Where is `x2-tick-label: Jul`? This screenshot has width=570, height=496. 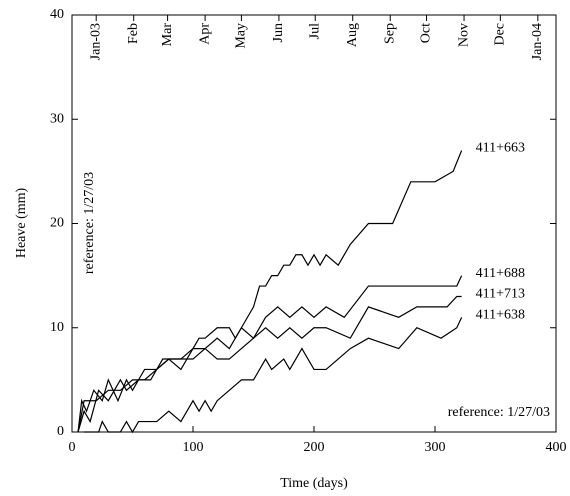 x2-tick-label: Jul is located at coordinates (314, 31).